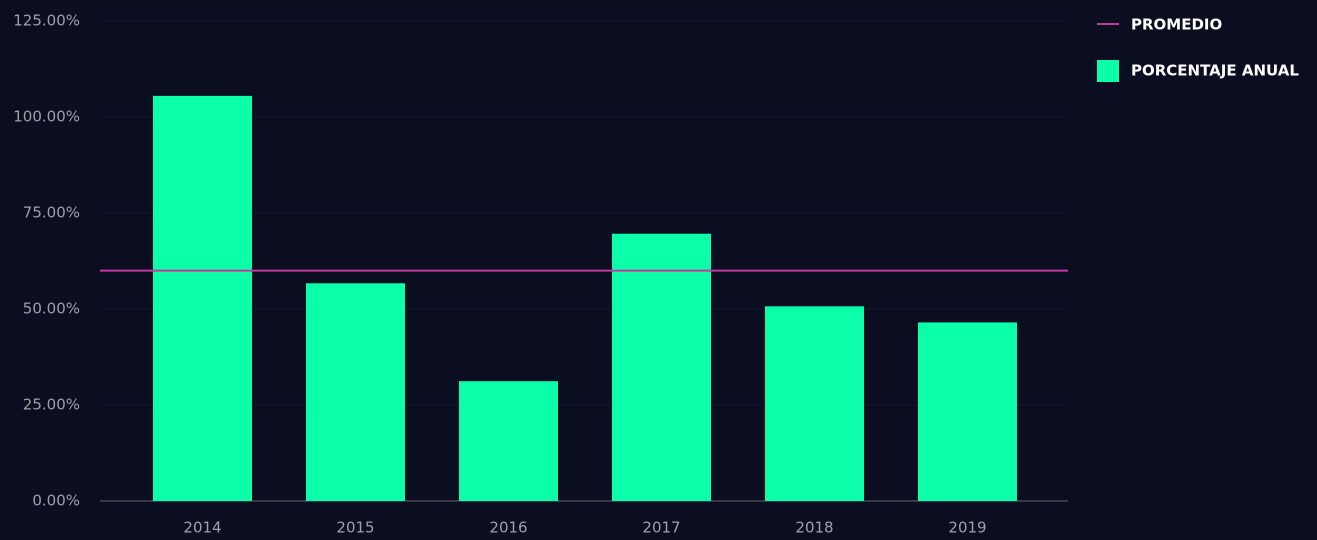 The width and height of the screenshot is (1317, 540). Describe the element at coordinates (1215, 71) in the screenshot. I see `legend-label: PORCENTAJE ANUAL` at that location.